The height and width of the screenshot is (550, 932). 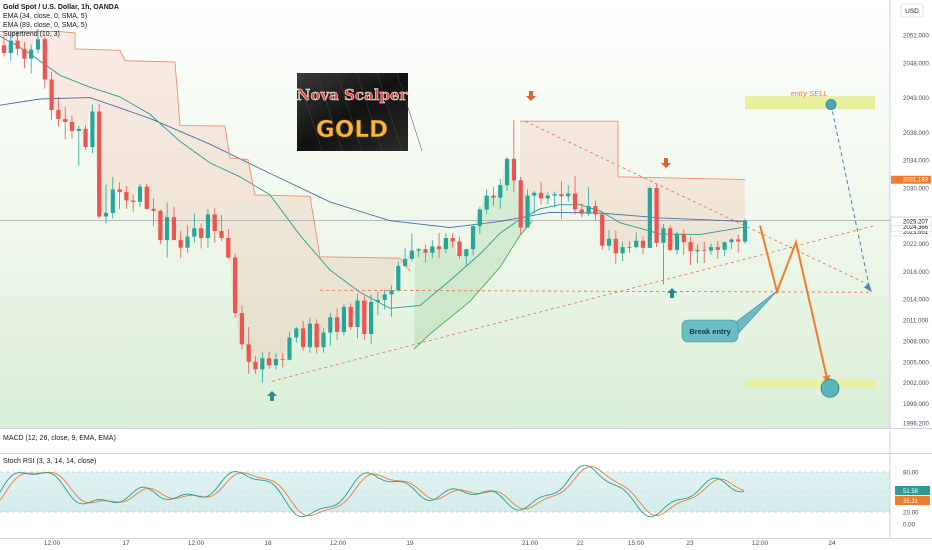 What do you see at coordinates (352, 130) in the screenshot?
I see `logo-subtitle: GOLD` at bounding box center [352, 130].